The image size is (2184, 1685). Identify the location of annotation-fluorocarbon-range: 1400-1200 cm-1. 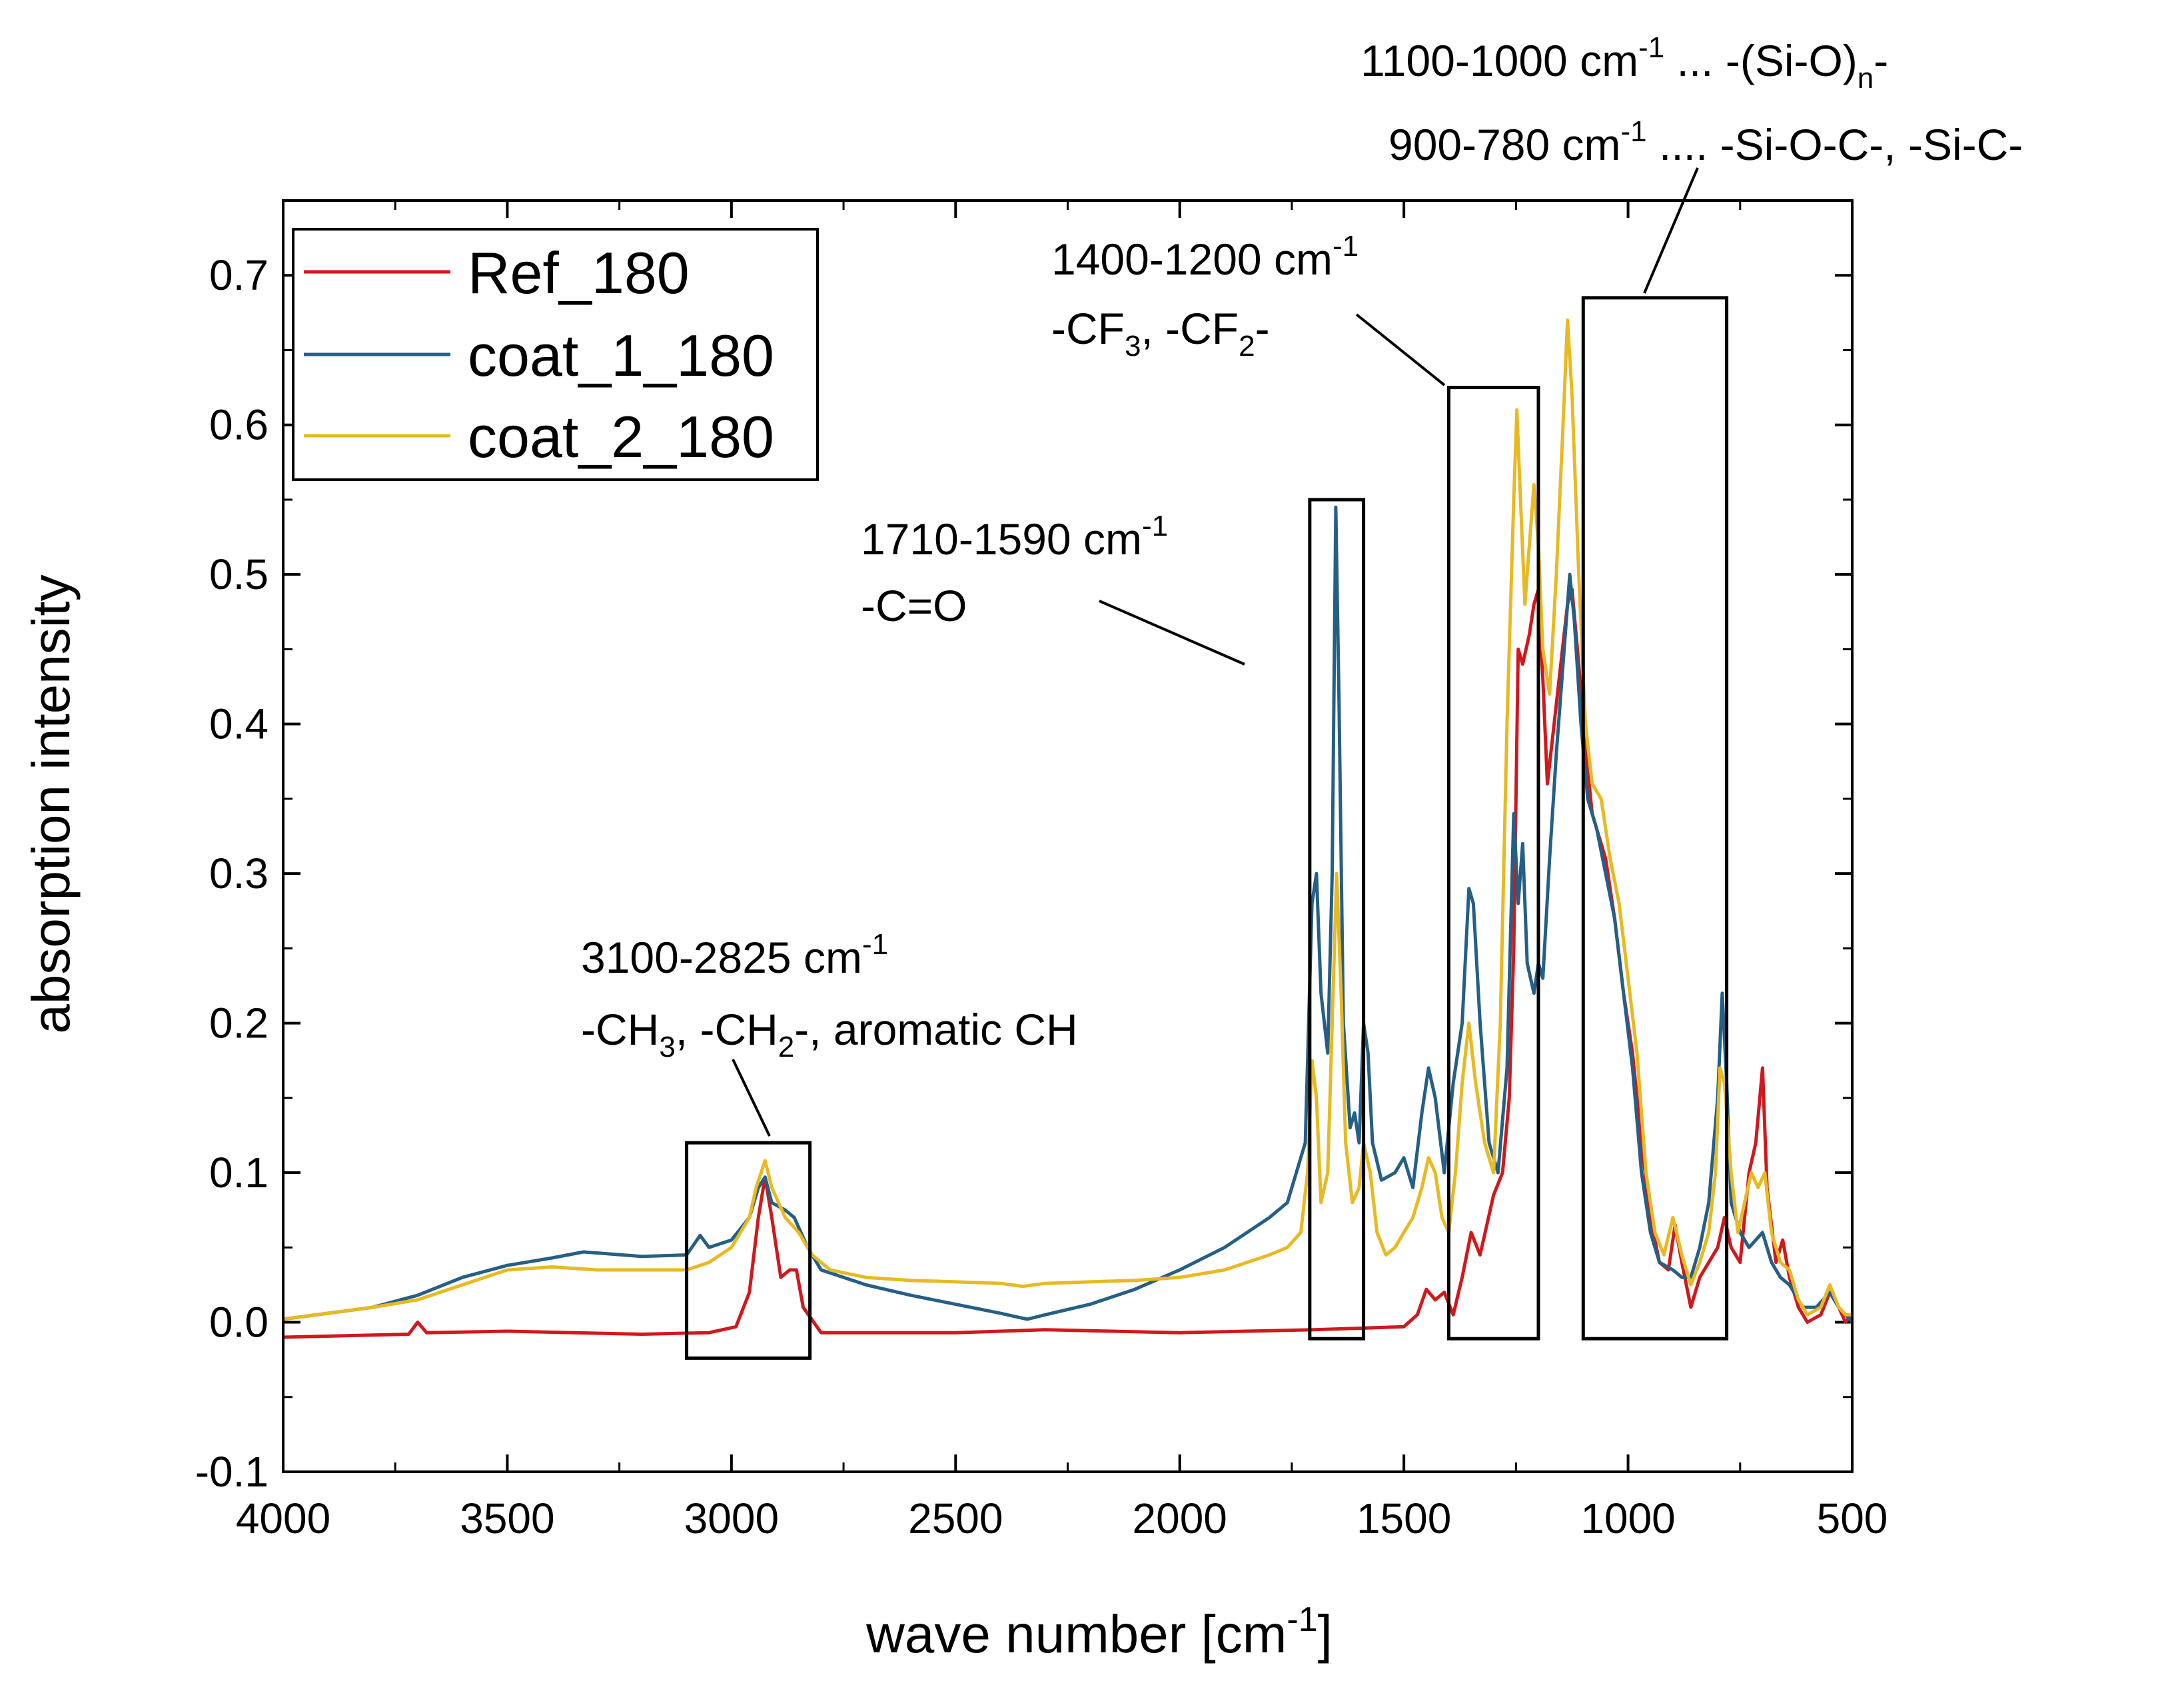
(1205, 257).